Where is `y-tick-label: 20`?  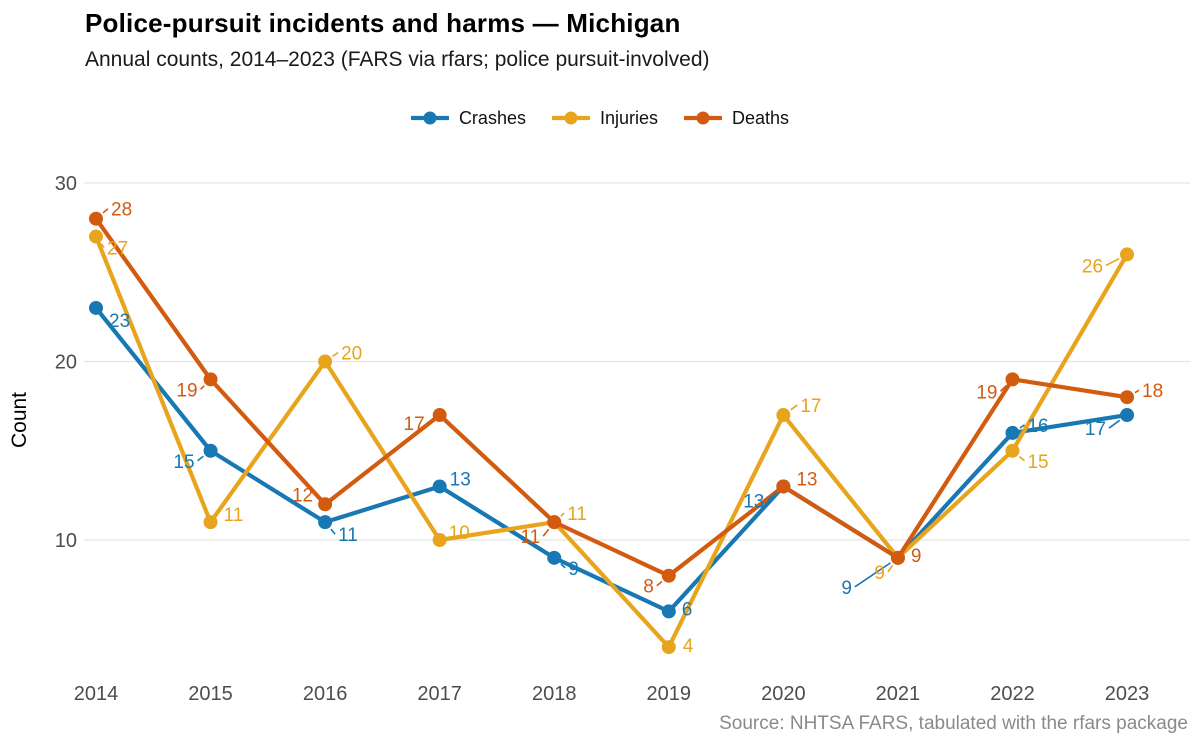 y-tick-label: 20 is located at coordinates (66, 363).